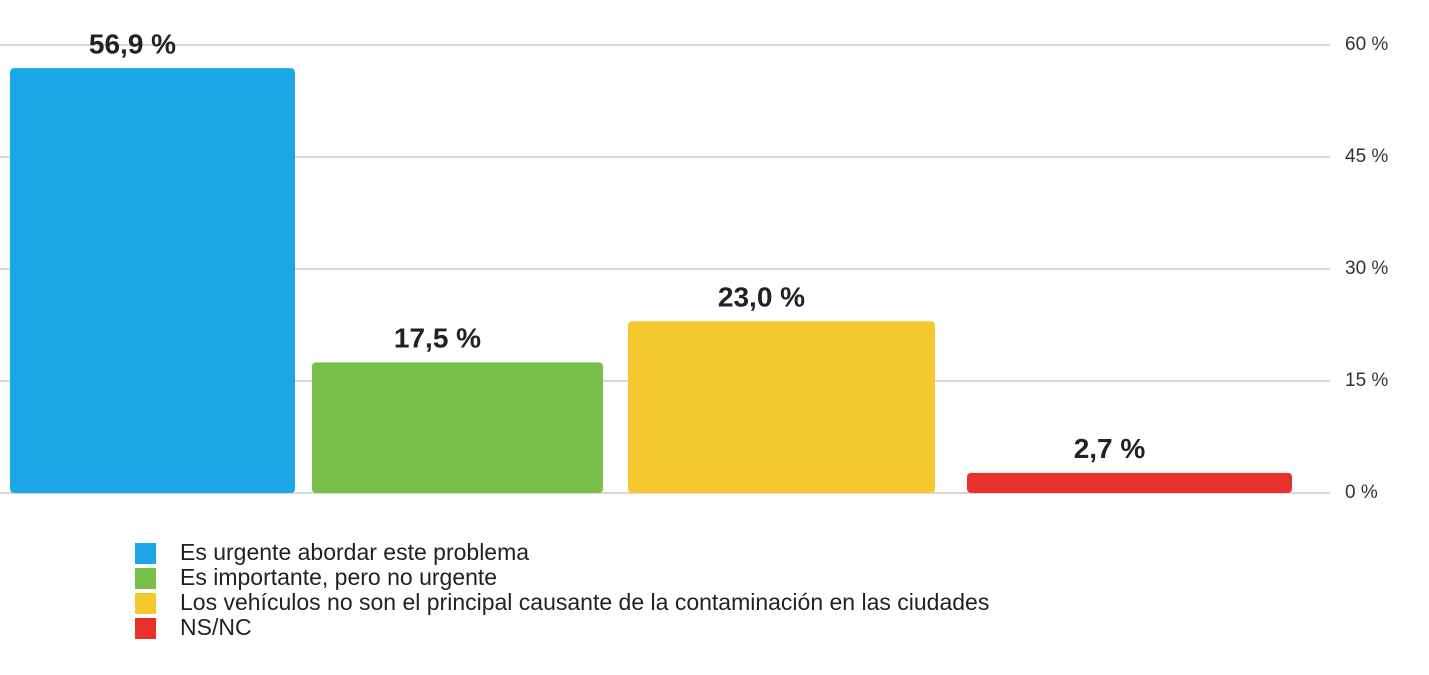 The height and width of the screenshot is (675, 1429). I want to click on legend-label: Es urgente abordar este problema, so click(354, 552).